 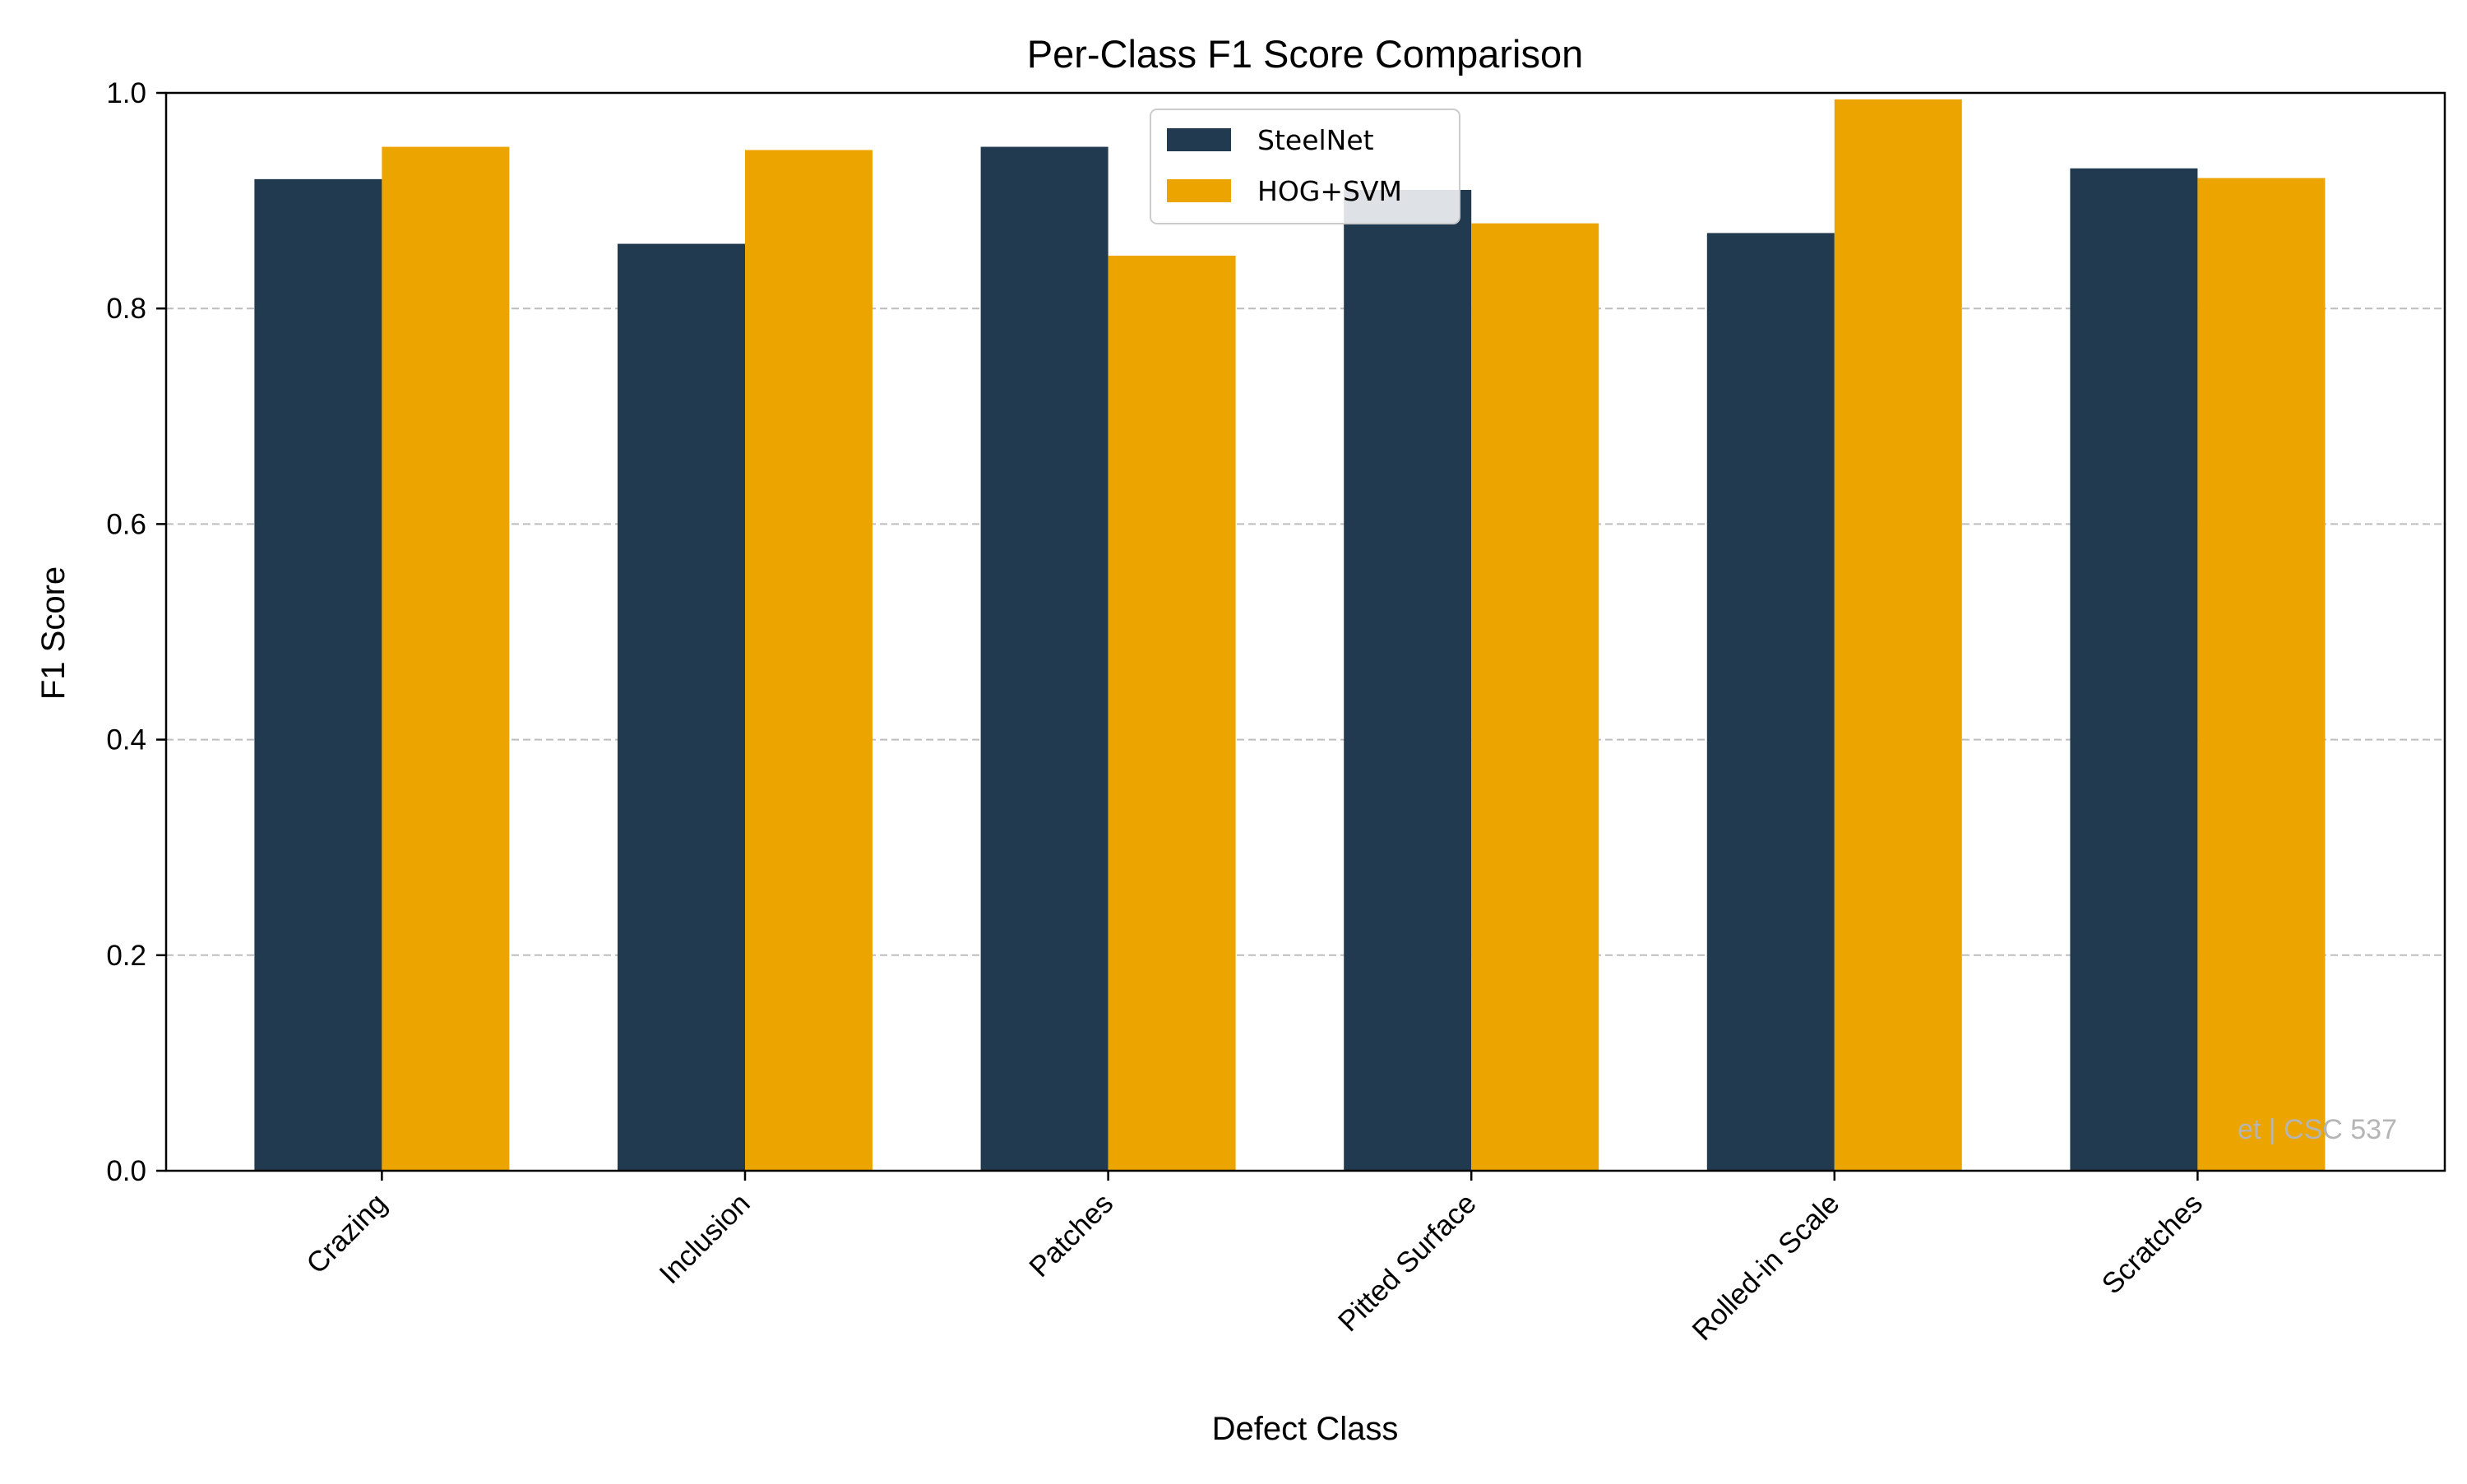 What do you see at coordinates (1305, 167) in the screenshot?
I see `legend: SteelNet HOG+SVM` at bounding box center [1305, 167].